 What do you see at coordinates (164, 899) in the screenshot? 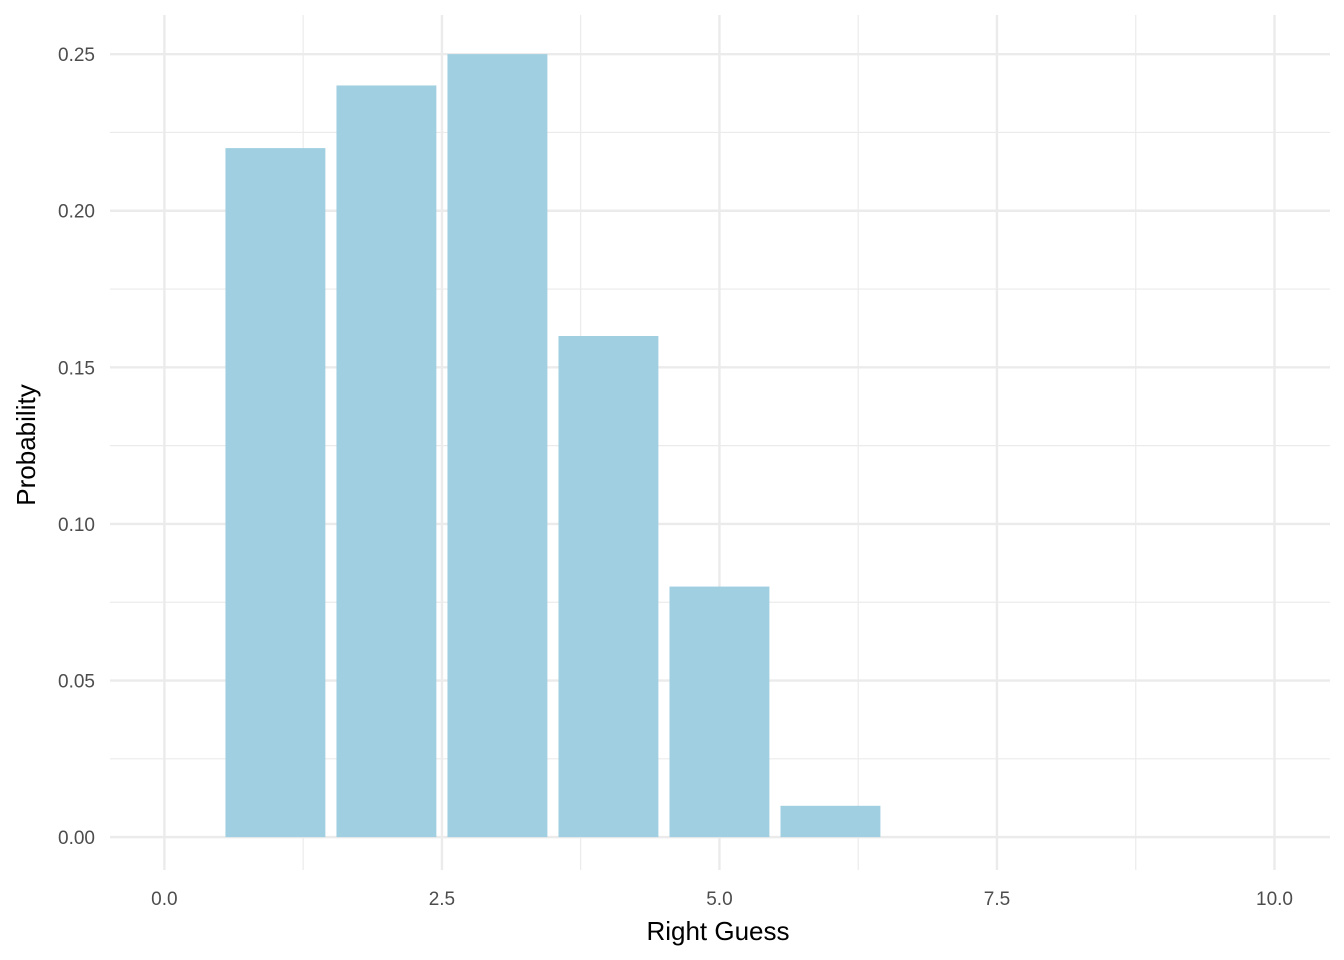
I see `x-tick-label: 0.0` at bounding box center [164, 899].